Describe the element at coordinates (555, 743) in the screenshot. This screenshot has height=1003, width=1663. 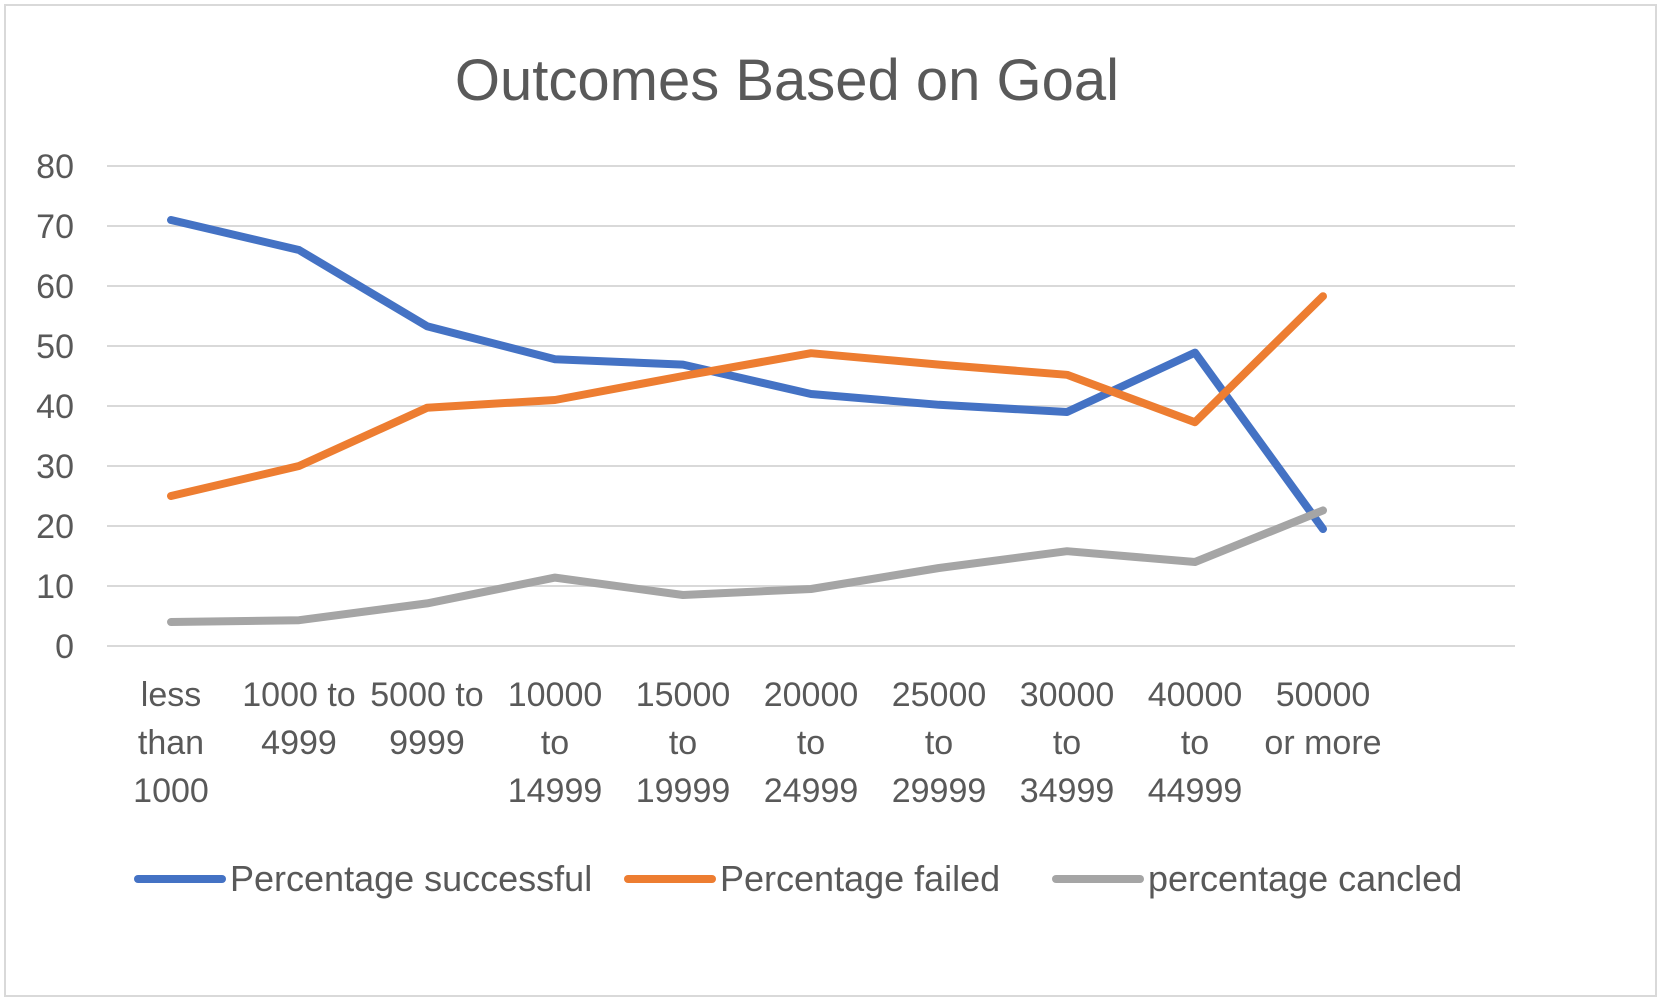
I see `x-tick-label: 10000 to 14999` at that location.